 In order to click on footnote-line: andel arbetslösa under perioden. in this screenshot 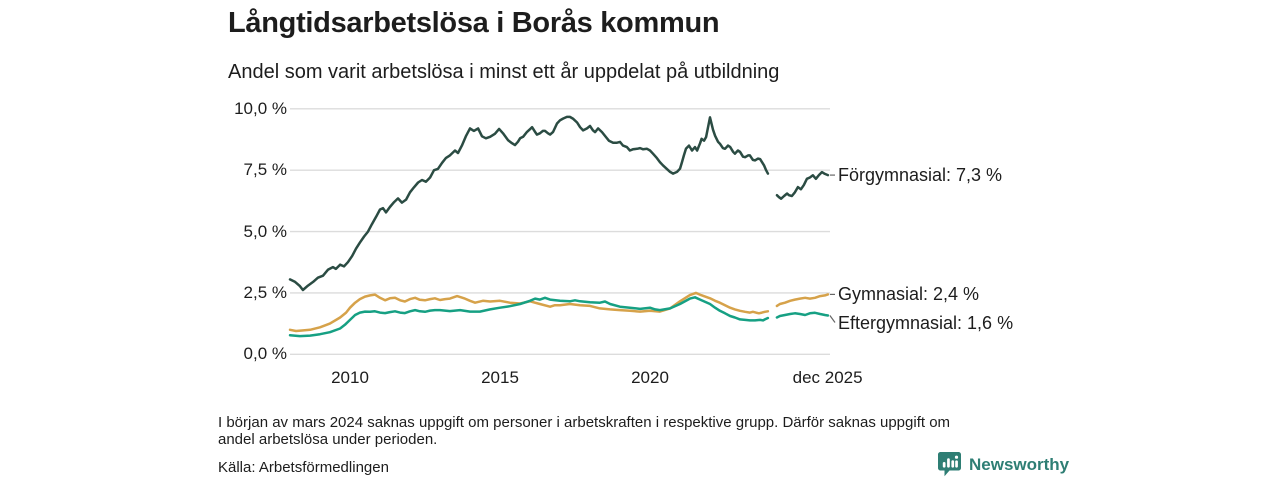, I will do `click(328, 439)`.